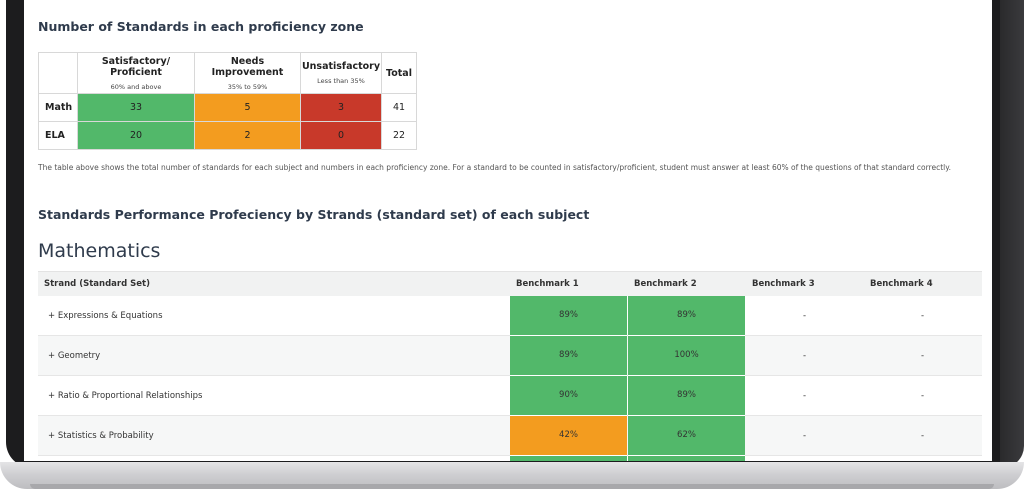  I want to click on column-header-benchmark-2: Benchmark 2, so click(665, 284).